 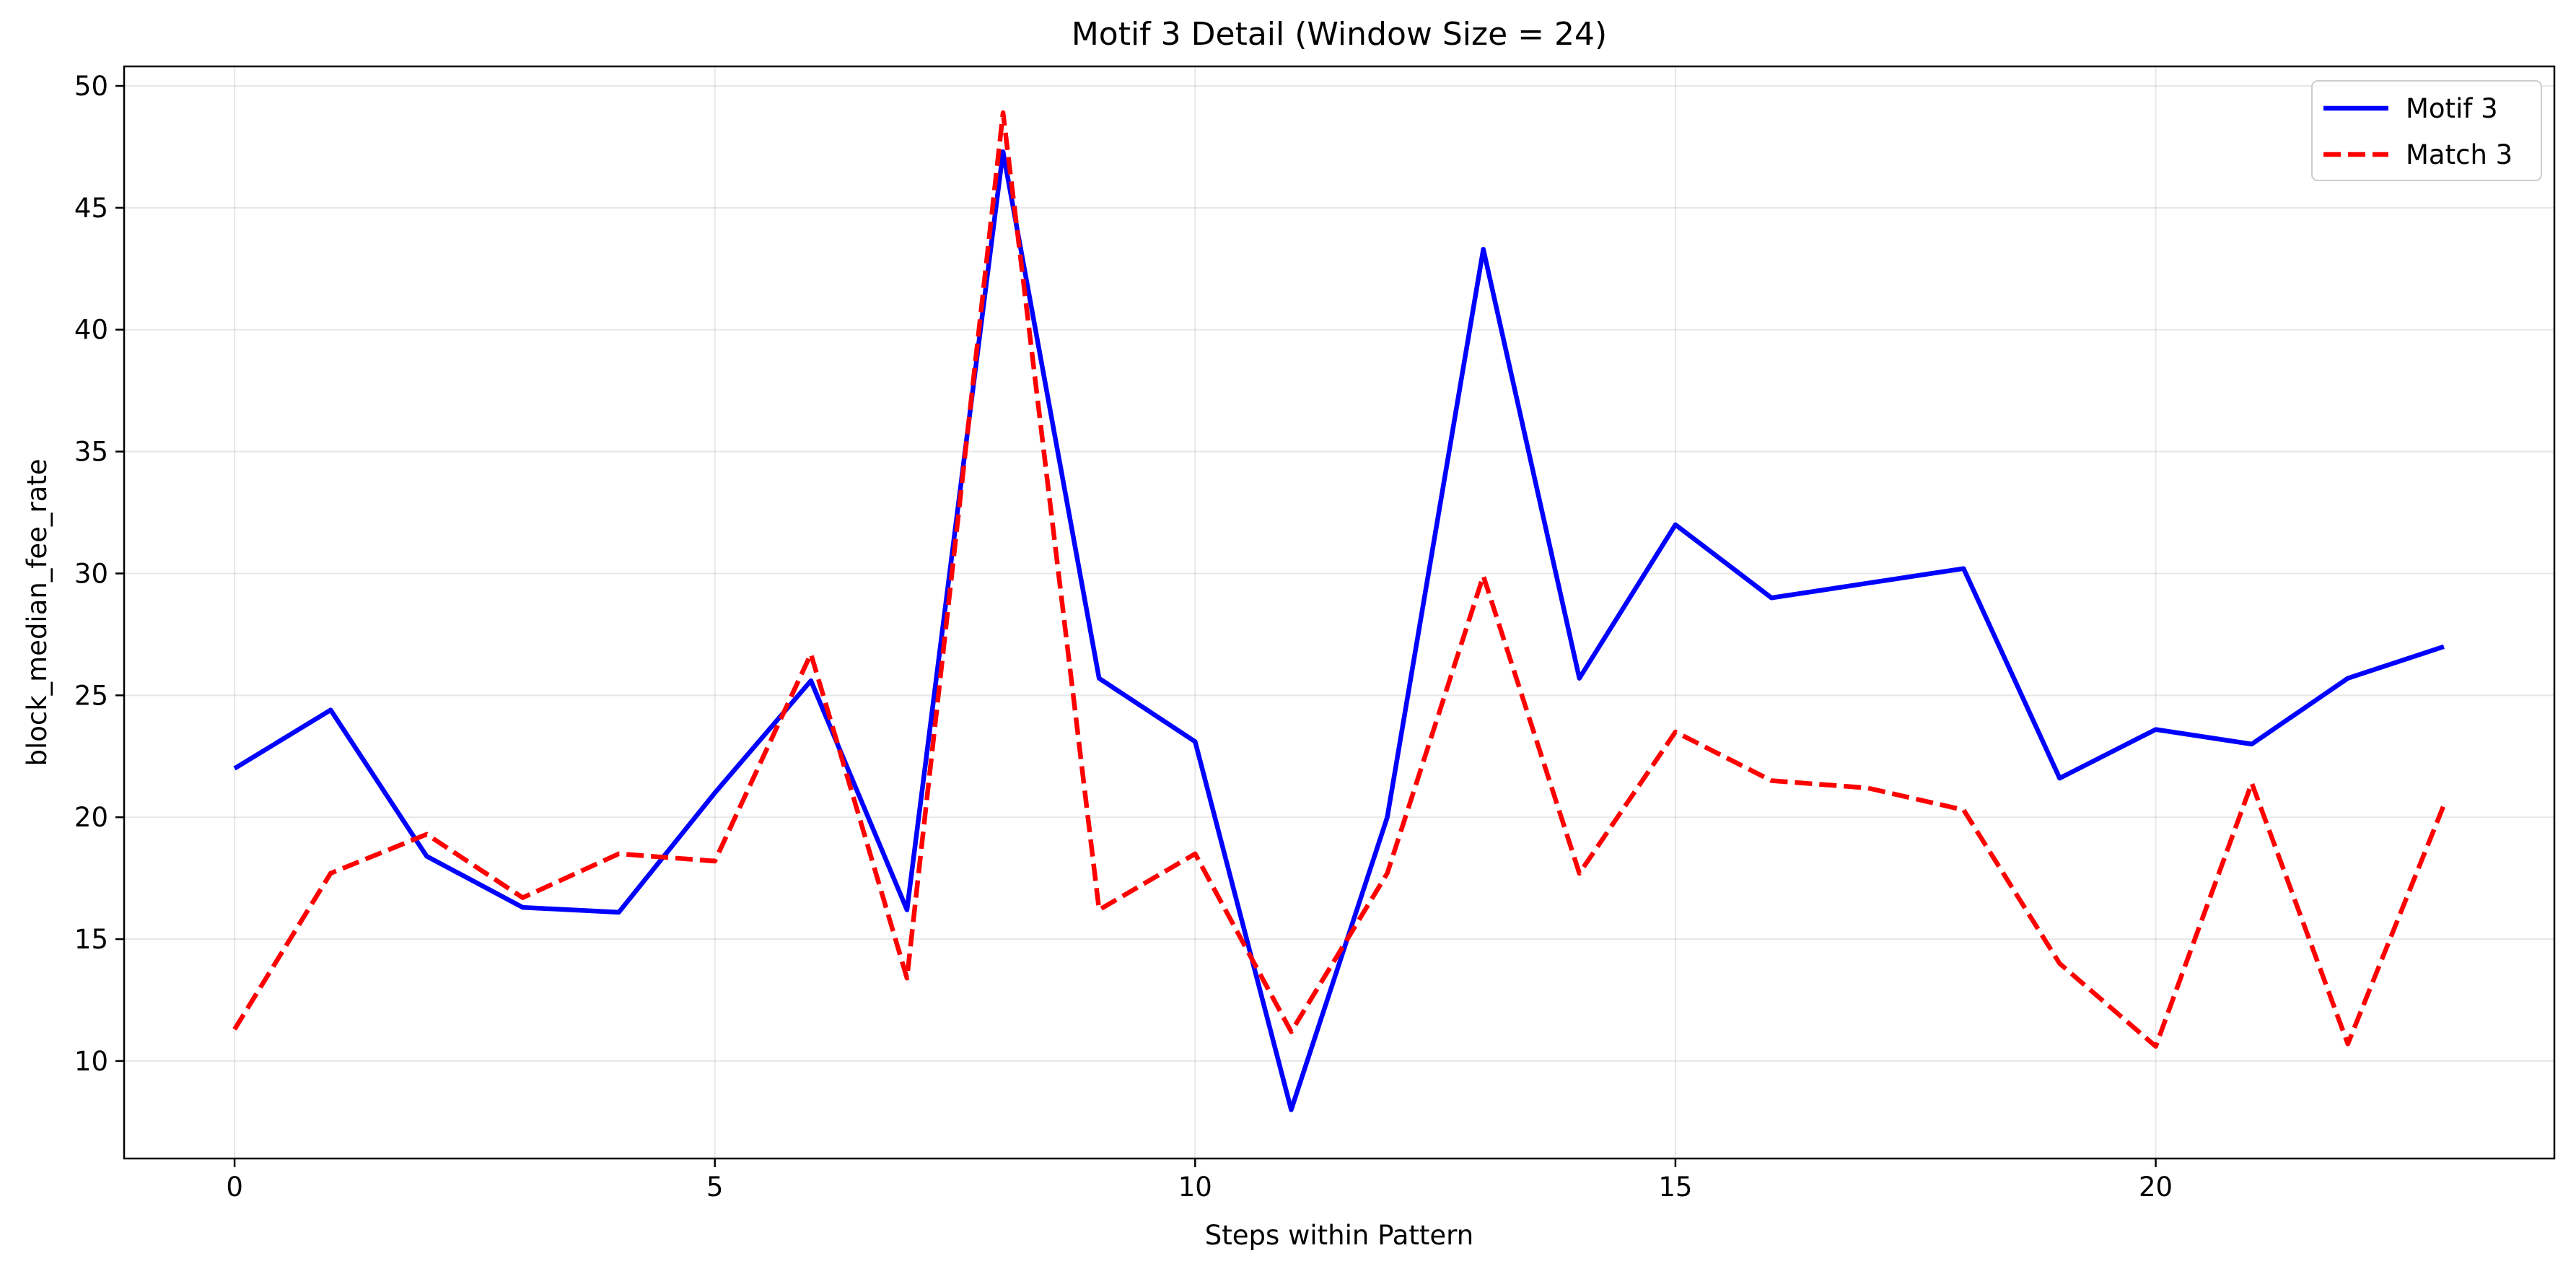 What do you see at coordinates (2156, 1187) in the screenshot?
I see `x-tick-label: 20` at bounding box center [2156, 1187].